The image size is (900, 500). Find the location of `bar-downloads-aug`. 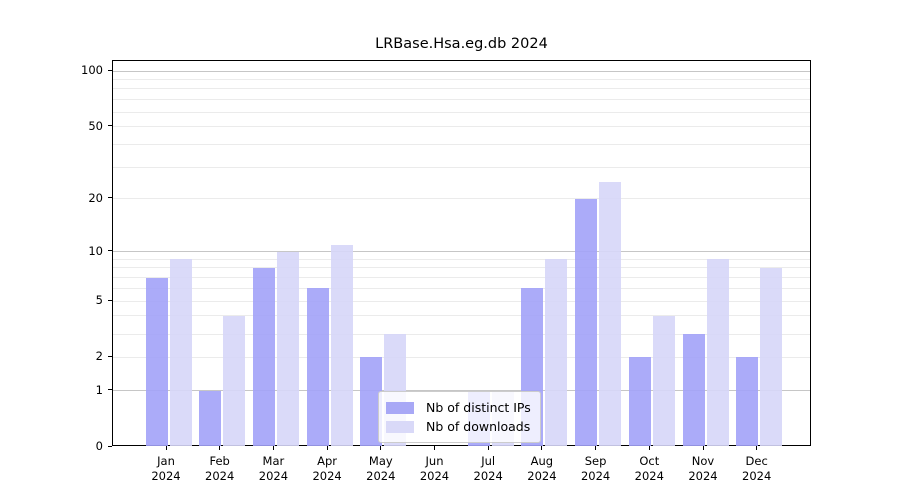

bar-downloads-aug is located at coordinates (556, 352).